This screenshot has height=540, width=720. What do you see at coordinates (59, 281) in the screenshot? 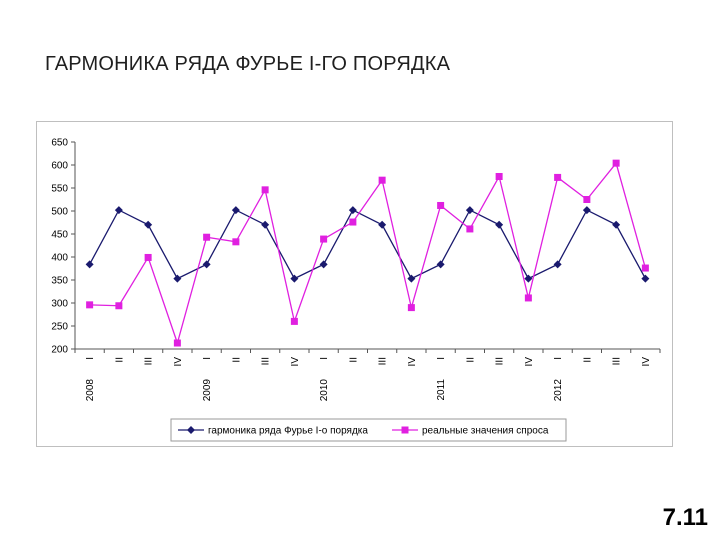
I see `y-tick-label: 350` at bounding box center [59, 281].